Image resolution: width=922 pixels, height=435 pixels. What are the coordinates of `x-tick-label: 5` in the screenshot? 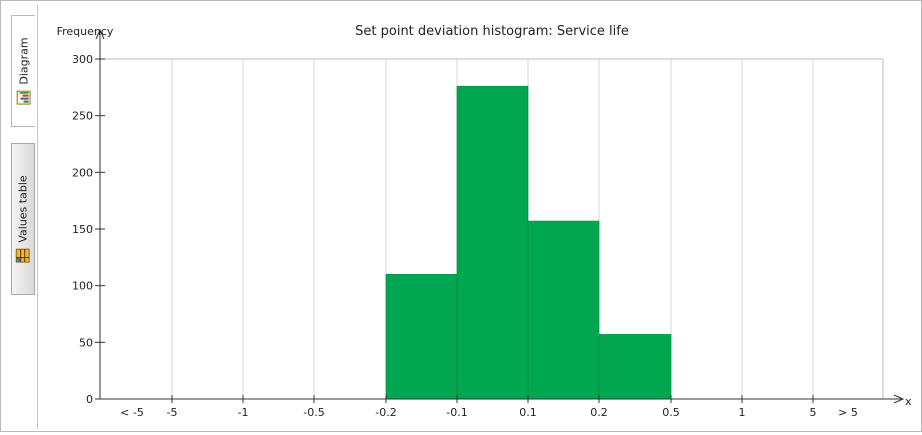 It's located at (813, 412).